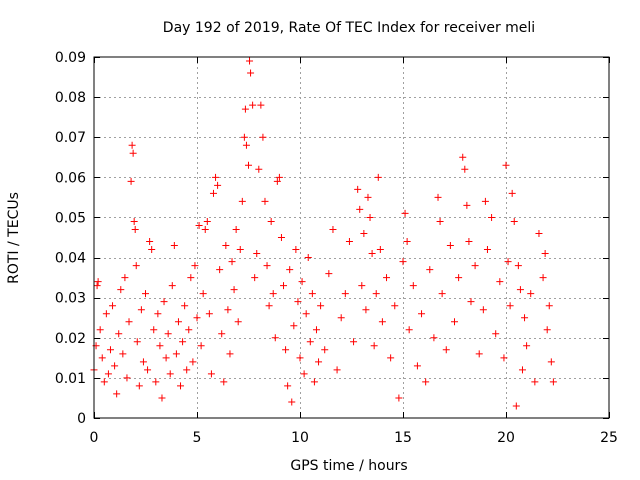 The image size is (640, 480). What do you see at coordinates (70, 379) in the screenshot?
I see `y-tick-label: 0.01` at bounding box center [70, 379].